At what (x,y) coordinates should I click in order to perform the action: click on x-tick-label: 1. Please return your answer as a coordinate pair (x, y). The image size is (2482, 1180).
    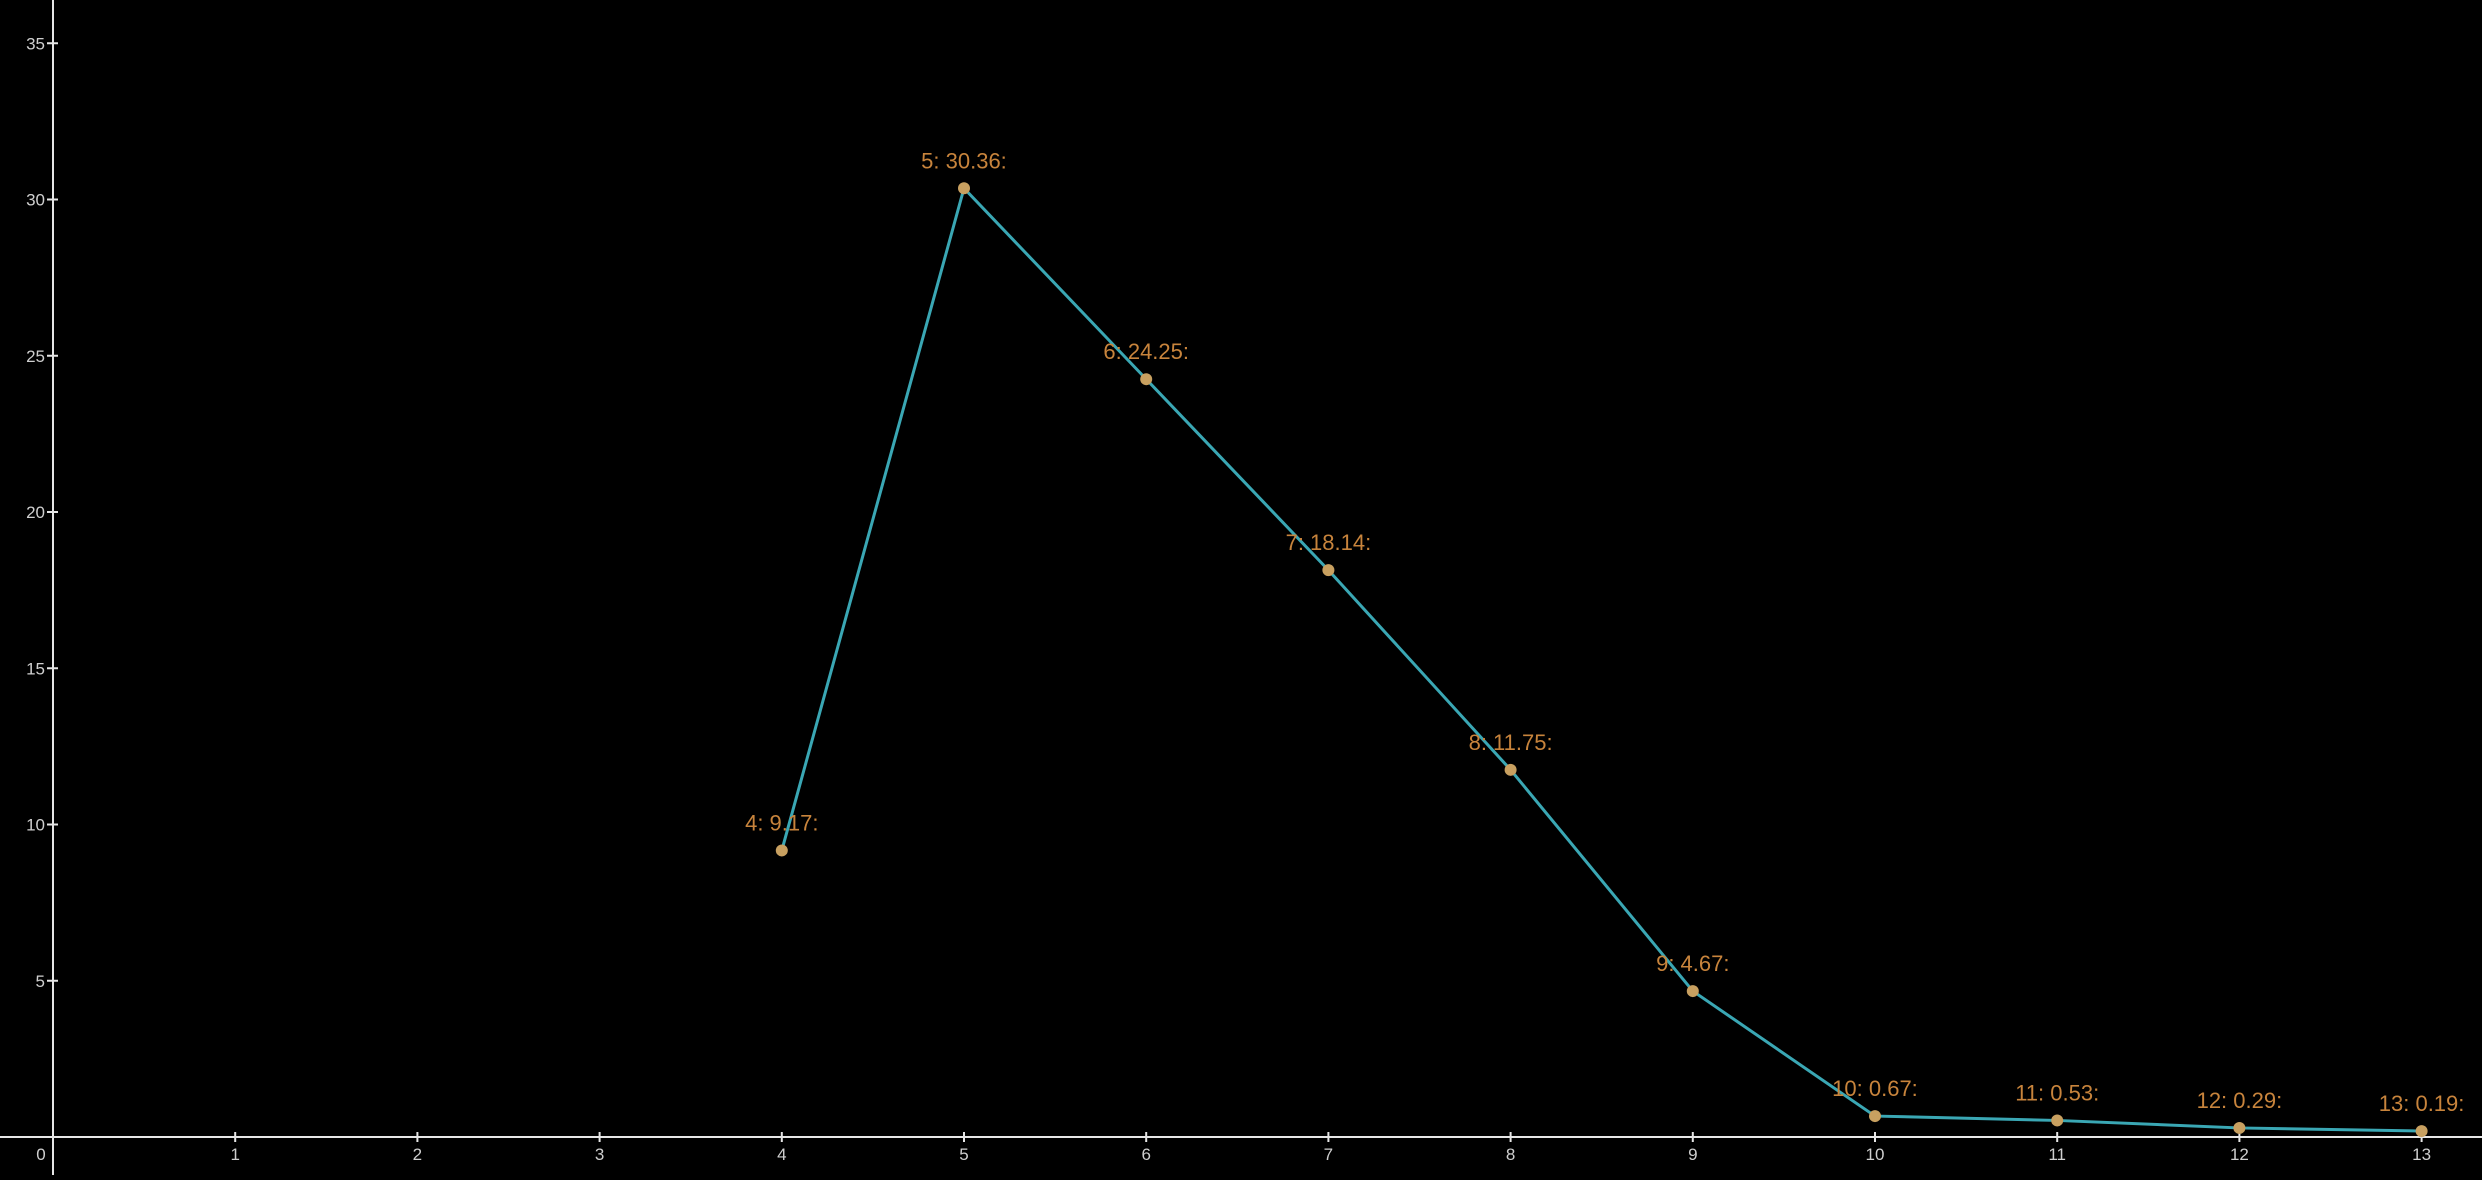
    Looking at the image, I should click on (234, 1154).